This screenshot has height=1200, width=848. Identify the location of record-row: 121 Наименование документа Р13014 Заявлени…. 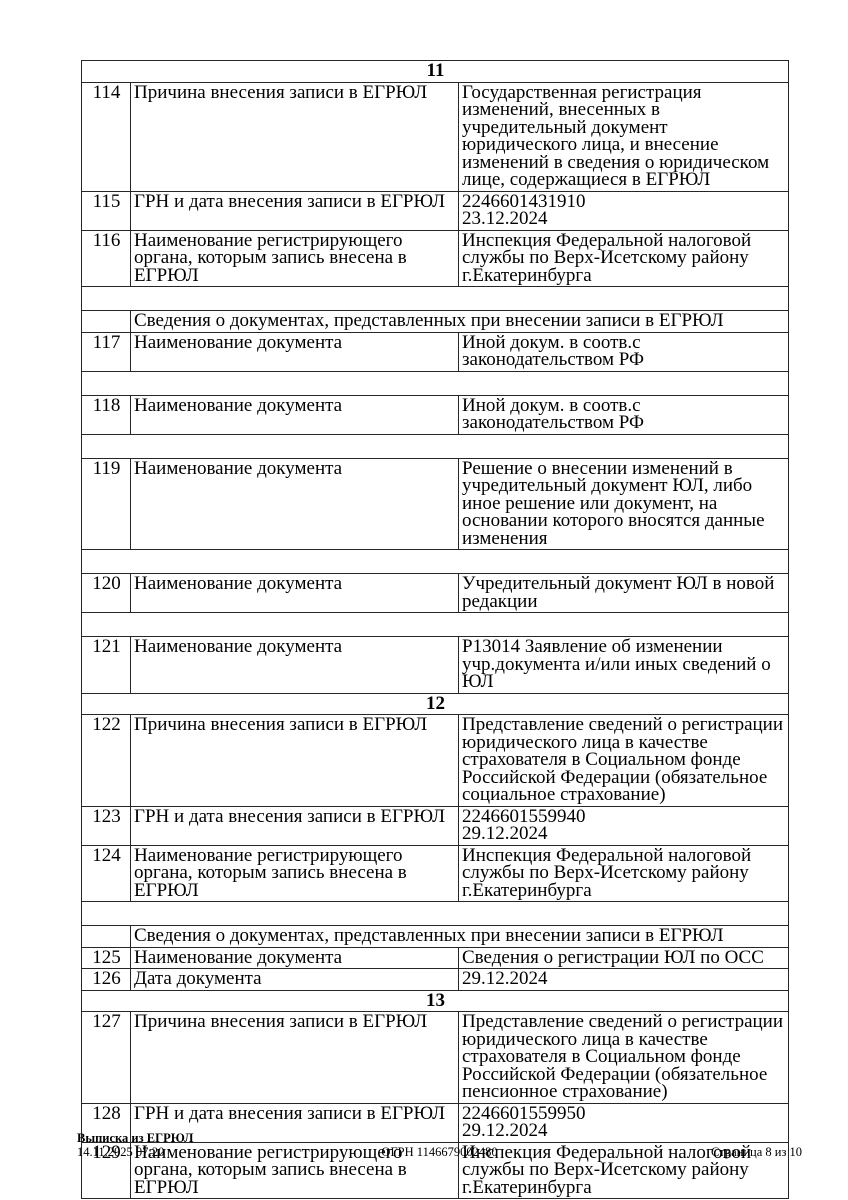
(435, 665).